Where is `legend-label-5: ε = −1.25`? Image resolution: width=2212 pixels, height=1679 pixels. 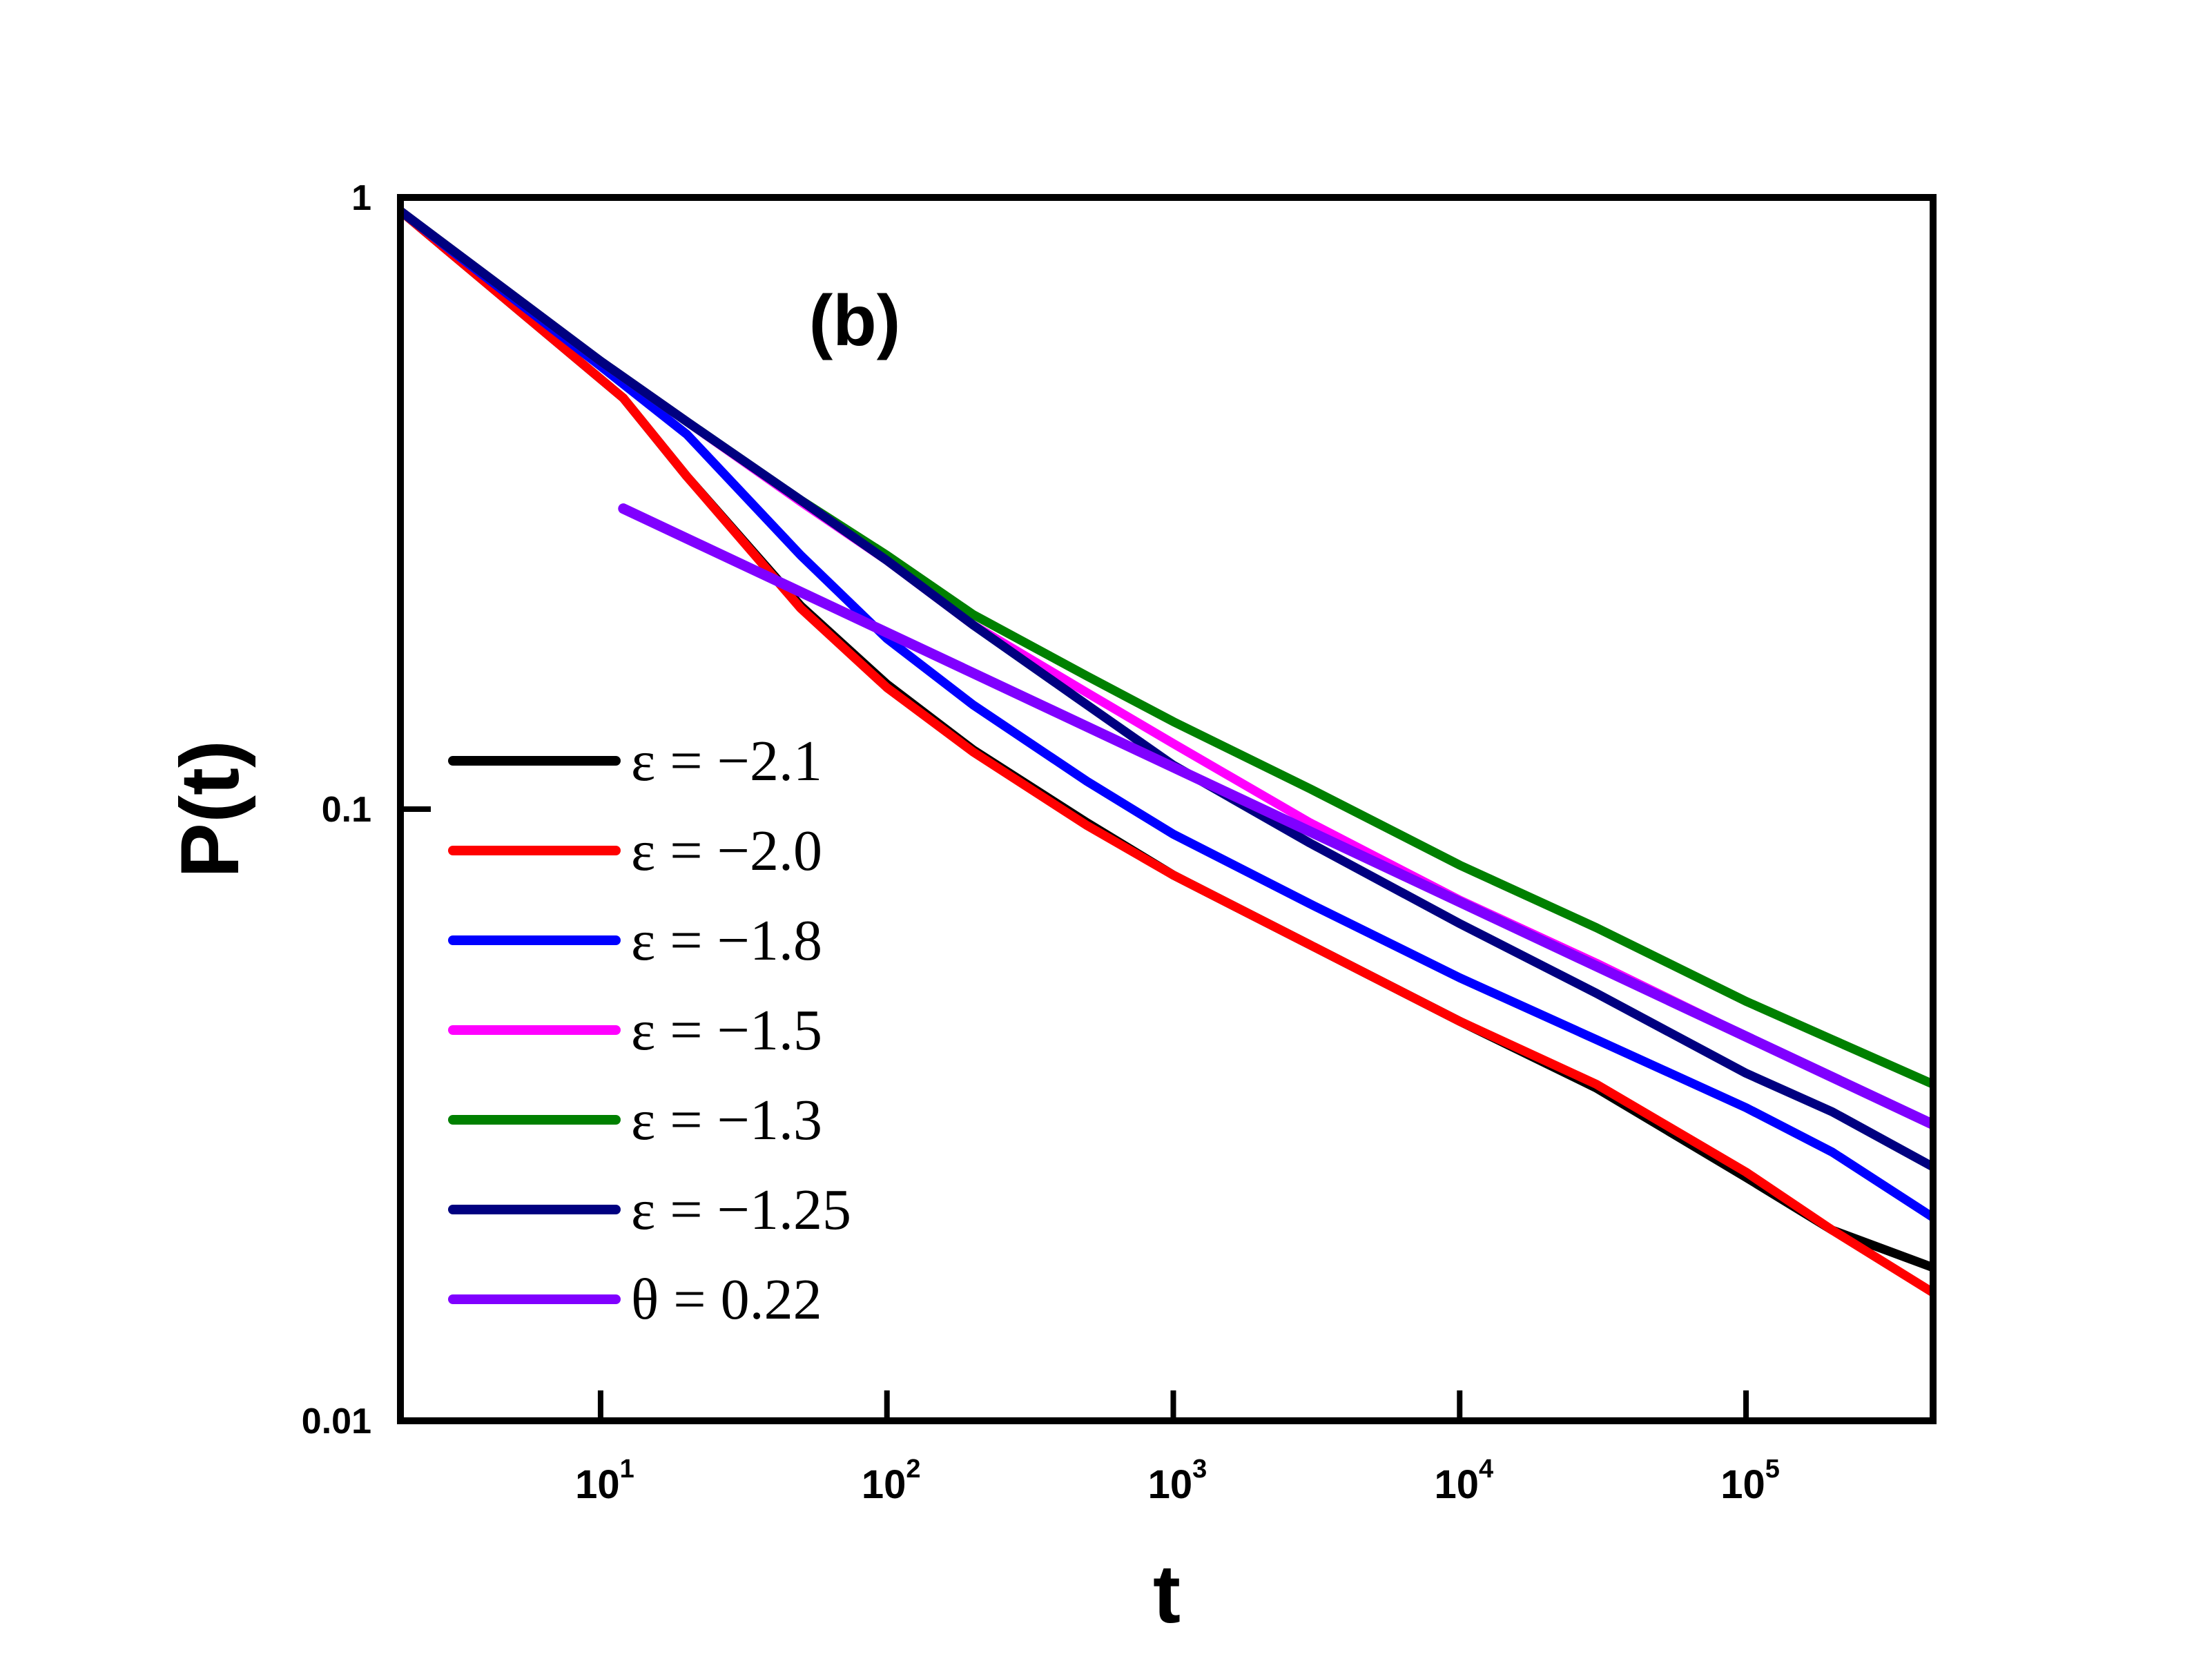 legend-label-5: ε = −1.25 is located at coordinates (741, 1210).